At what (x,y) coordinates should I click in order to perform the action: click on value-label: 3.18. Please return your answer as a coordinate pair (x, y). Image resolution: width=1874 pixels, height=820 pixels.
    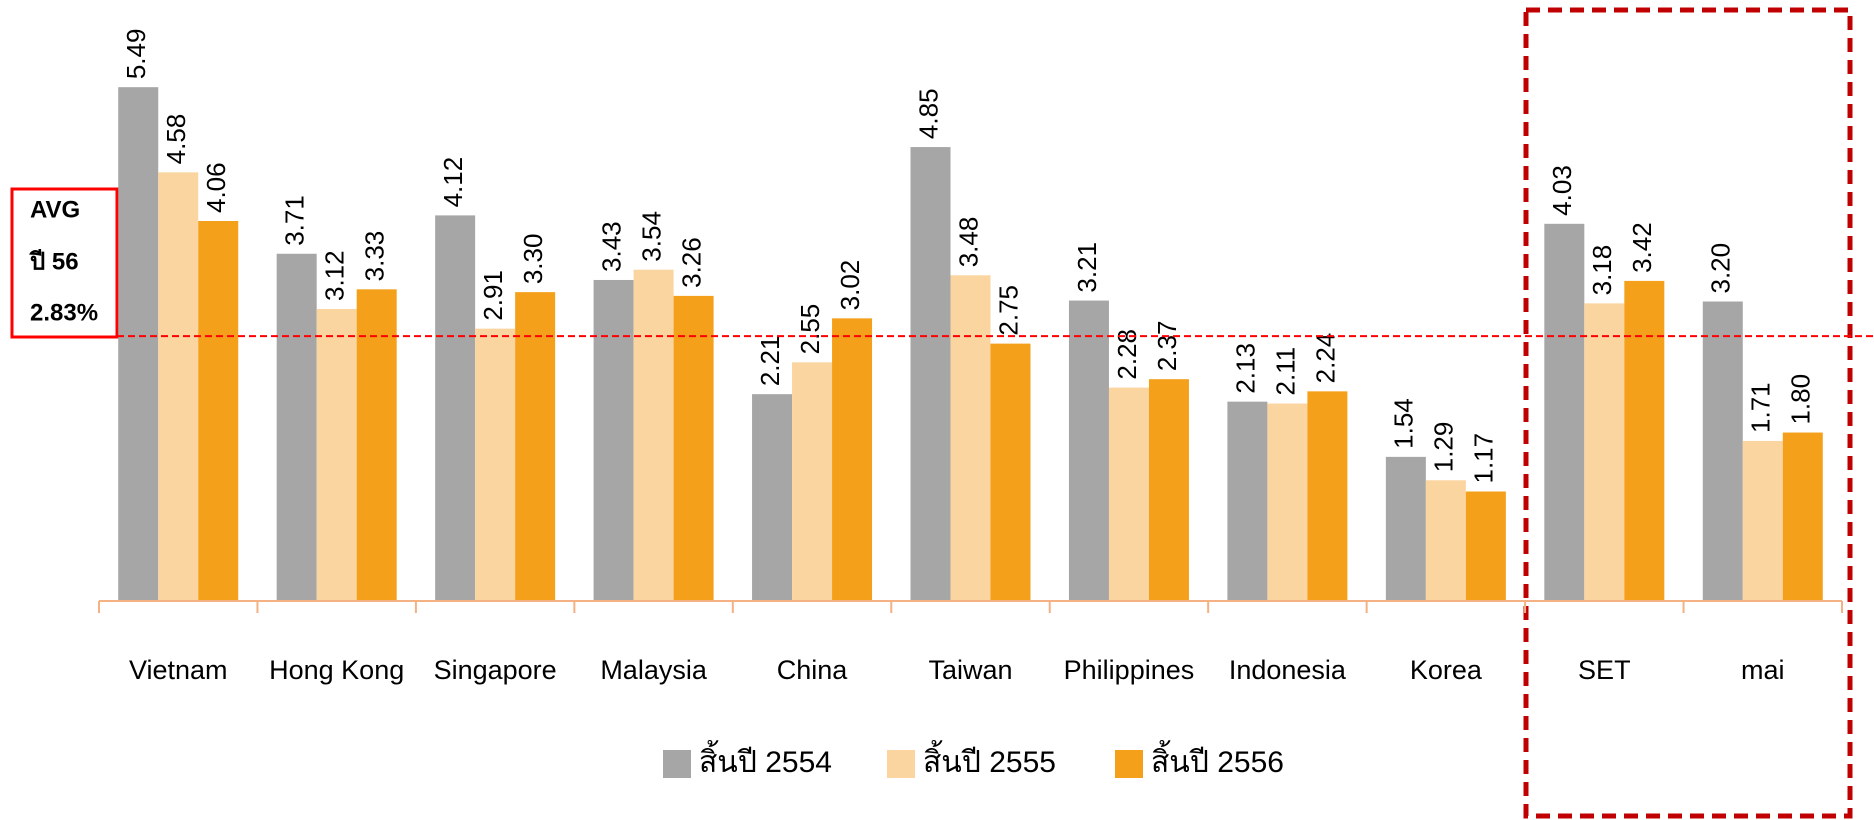
    Looking at the image, I should click on (1602, 270).